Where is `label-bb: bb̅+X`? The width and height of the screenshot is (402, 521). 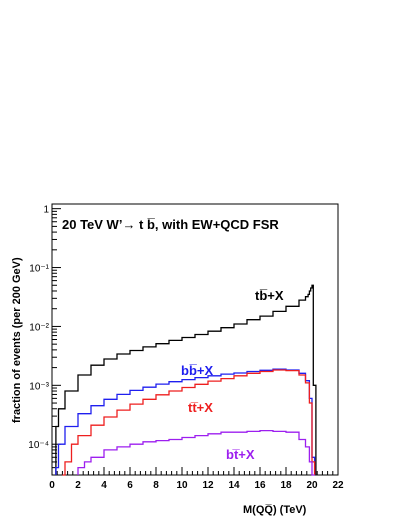 label-bb: bb̅+X is located at coordinates (197, 370).